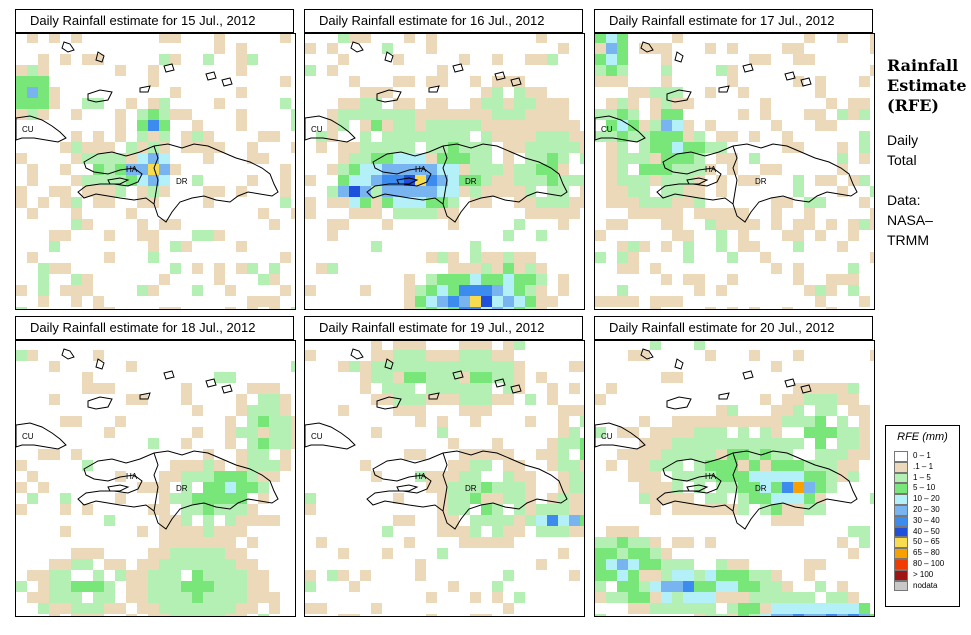  Describe the element at coordinates (735, 175) in the screenshot. I see `haiti-dr-border` at that location.